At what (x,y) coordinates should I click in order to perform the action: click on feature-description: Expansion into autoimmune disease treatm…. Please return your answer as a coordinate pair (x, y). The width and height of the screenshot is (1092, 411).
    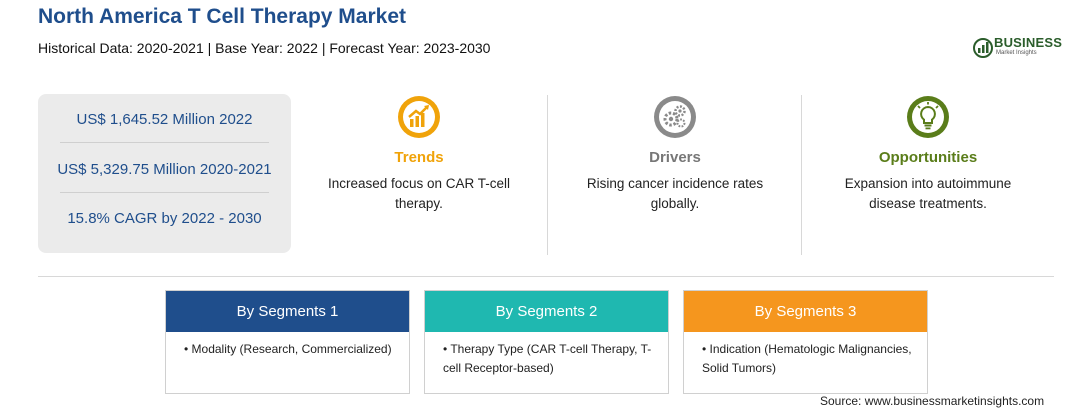
    Looking at the image, I should click on (928, 193).